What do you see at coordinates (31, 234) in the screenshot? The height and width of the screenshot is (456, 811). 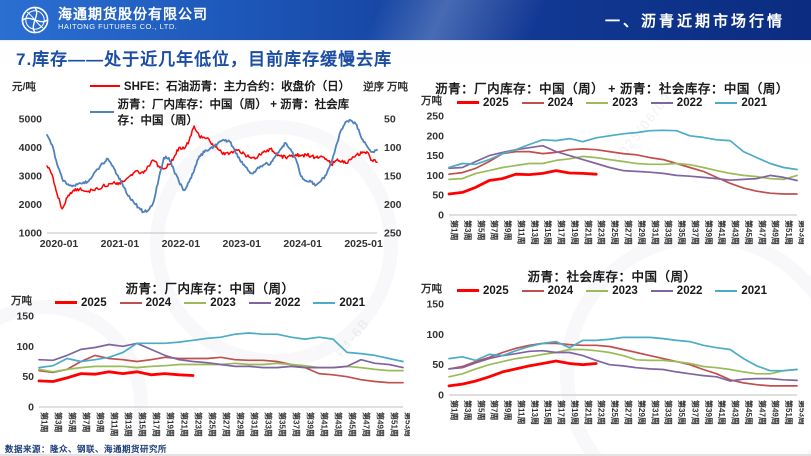 I see `svg-text: 1000` at bounding box center [31, 234].